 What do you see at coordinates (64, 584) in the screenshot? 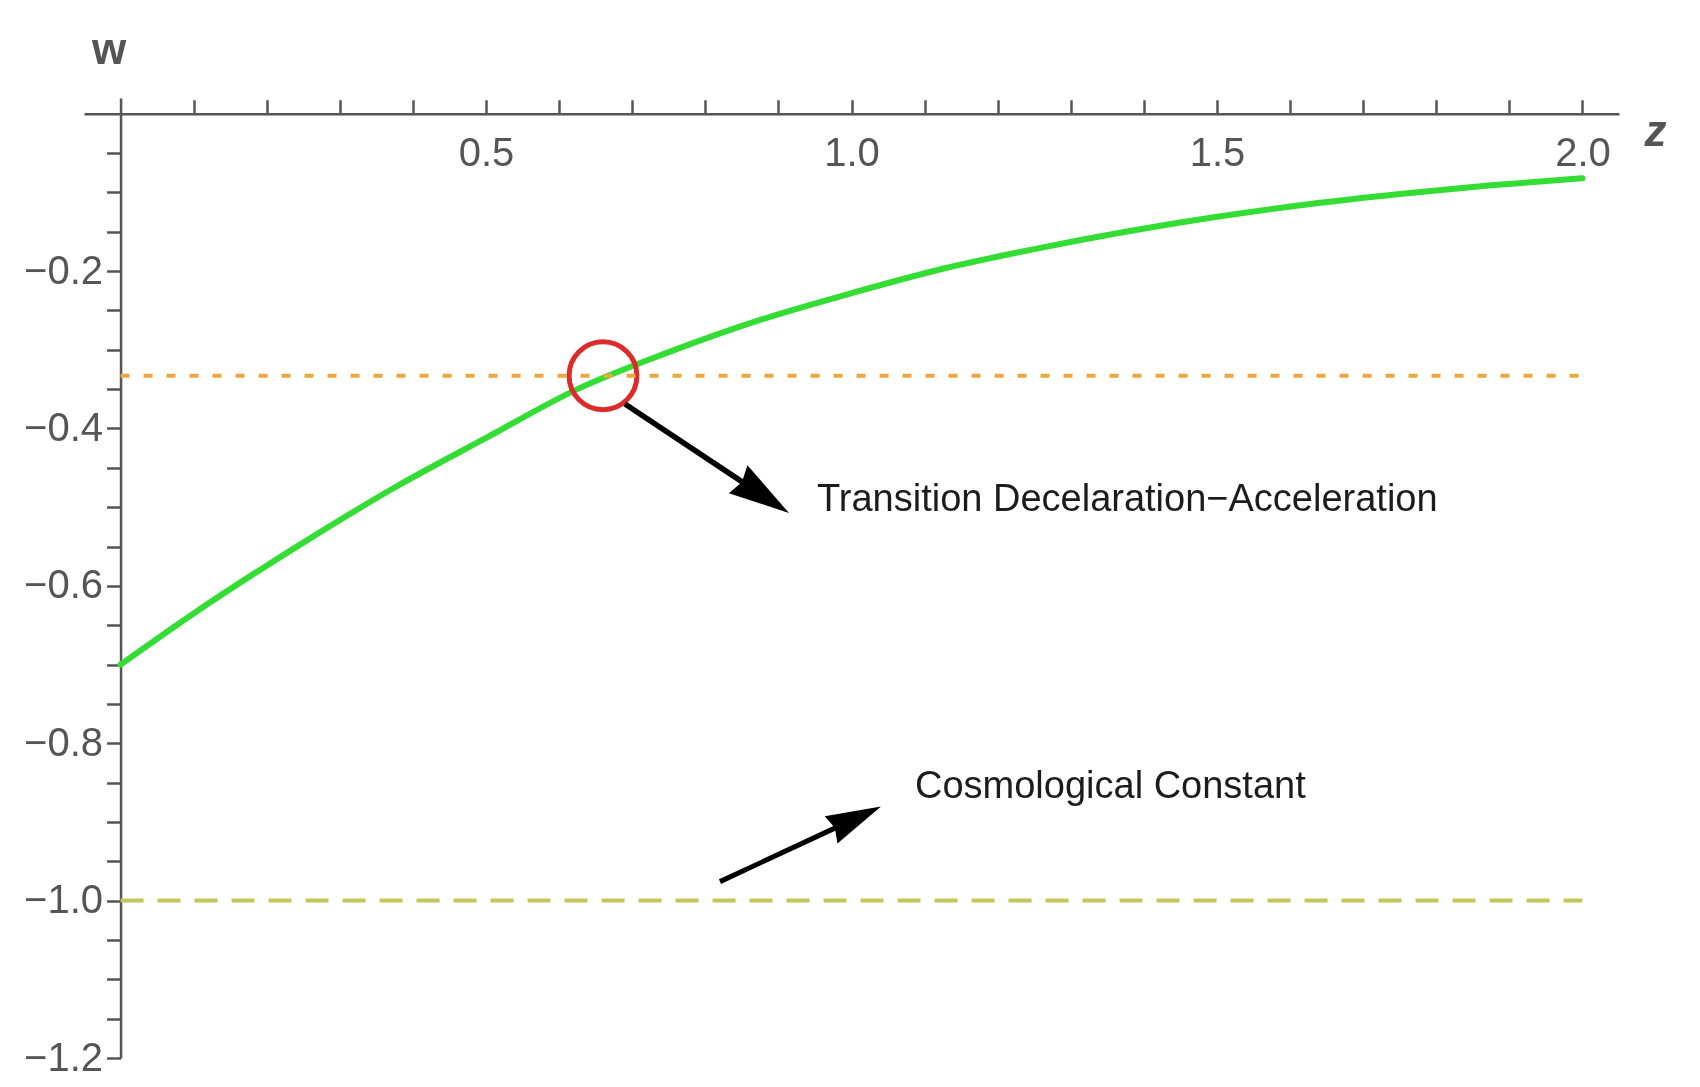
I see `y-tick-label: −0.6` at bounding box center [64, 584].